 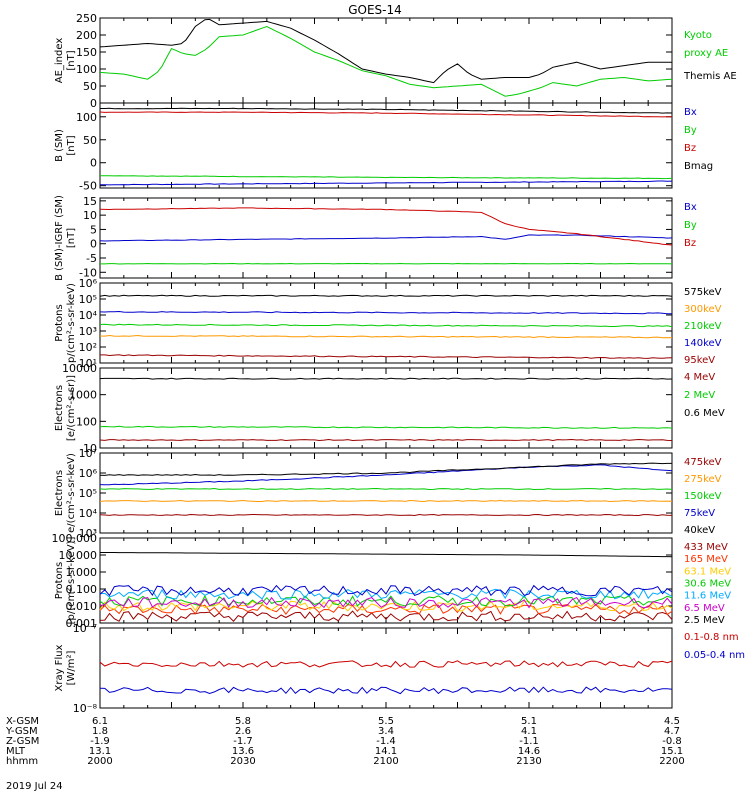 I want to click on y-tick-label: 10⁶, so click(x=88, y=283).